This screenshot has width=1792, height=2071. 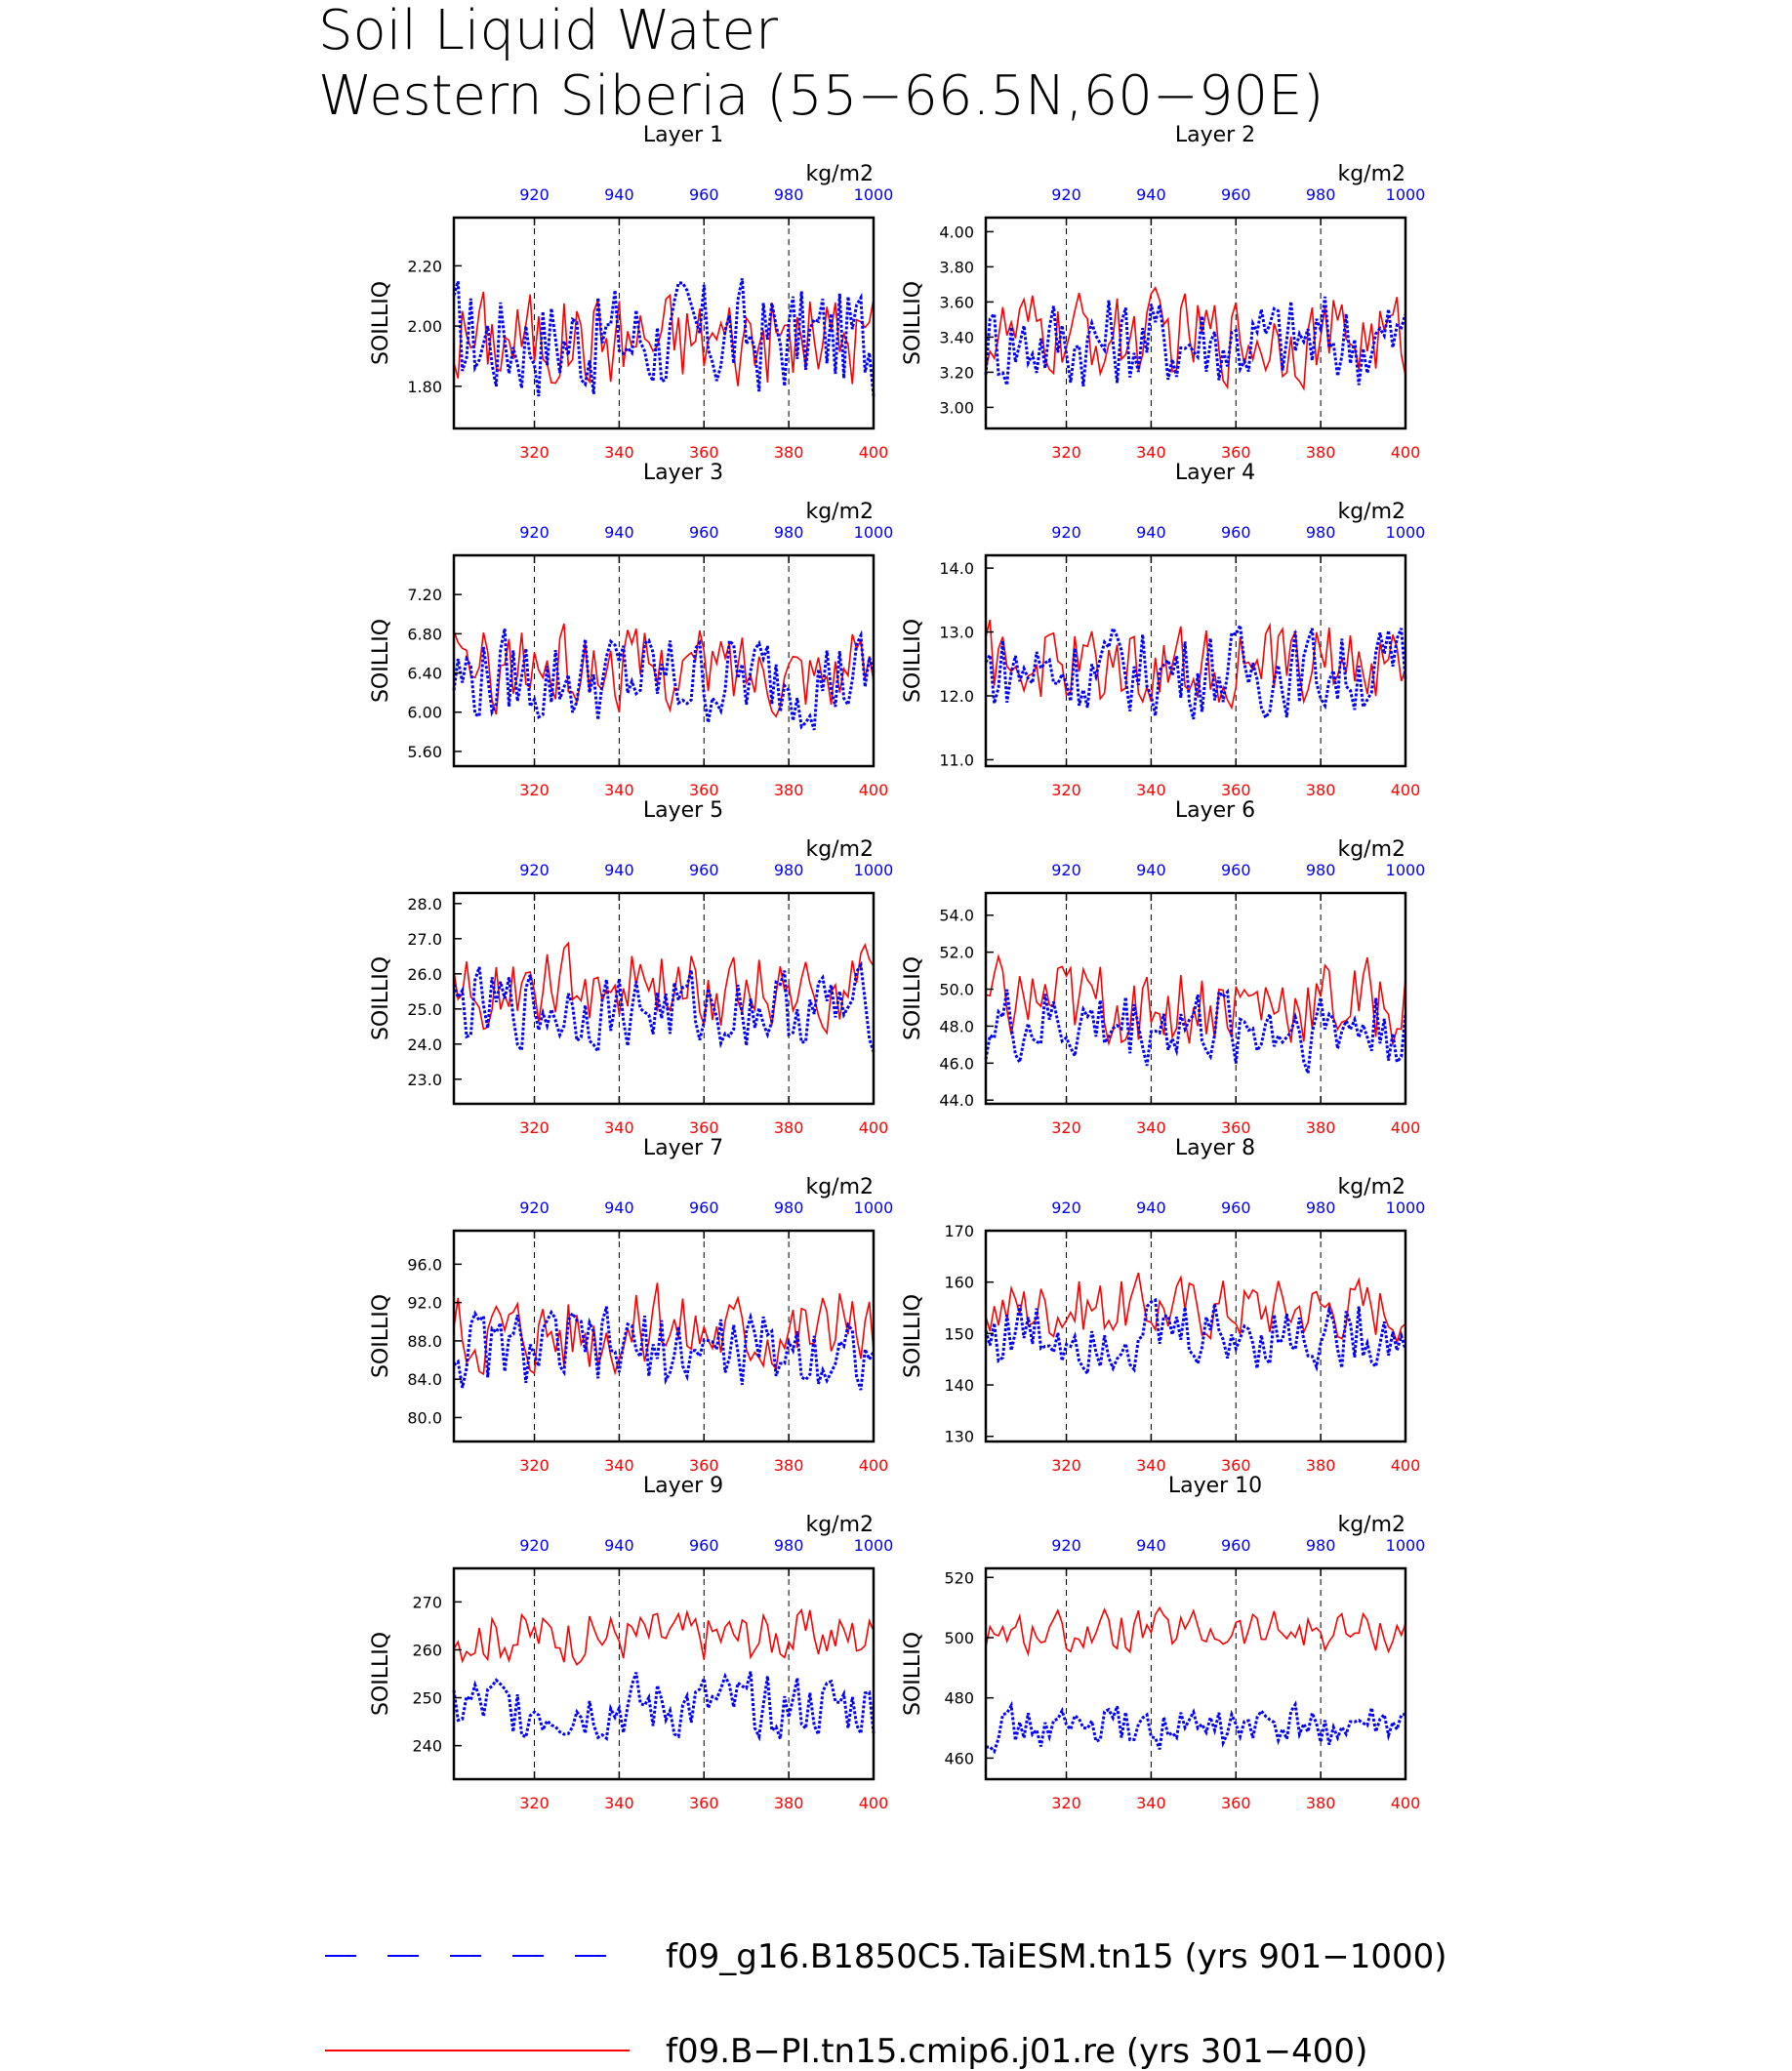 I want to click on y-tick-label: 500, so click(x=959, y=1638).